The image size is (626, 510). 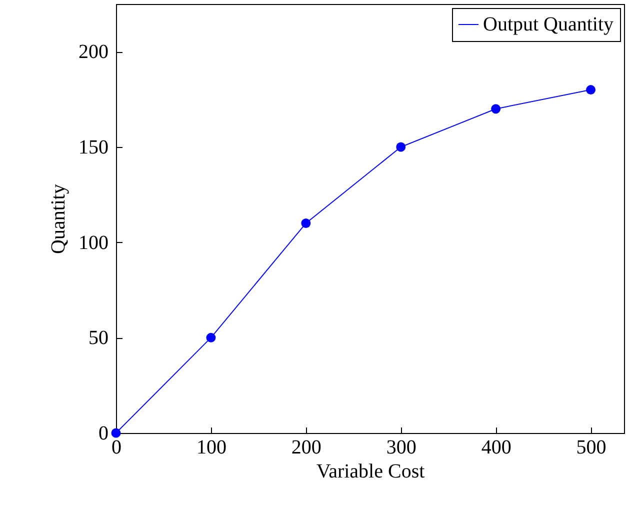 I want to click on x-tick-label: 400, so click(x=496, y=447).